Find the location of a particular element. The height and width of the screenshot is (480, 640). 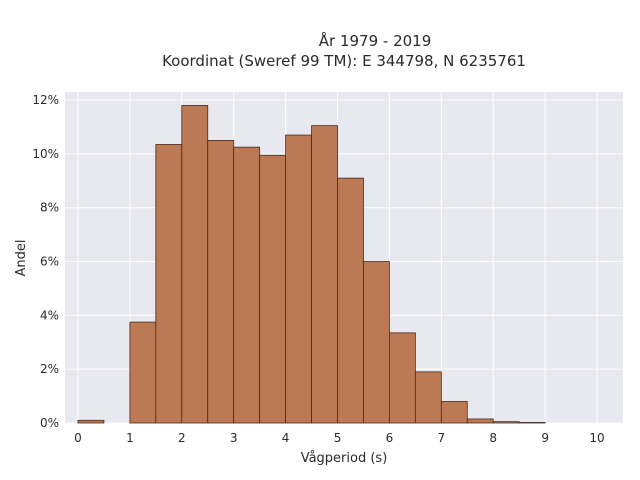

y-tick-label: 6% is located at coordinates (49, 262).